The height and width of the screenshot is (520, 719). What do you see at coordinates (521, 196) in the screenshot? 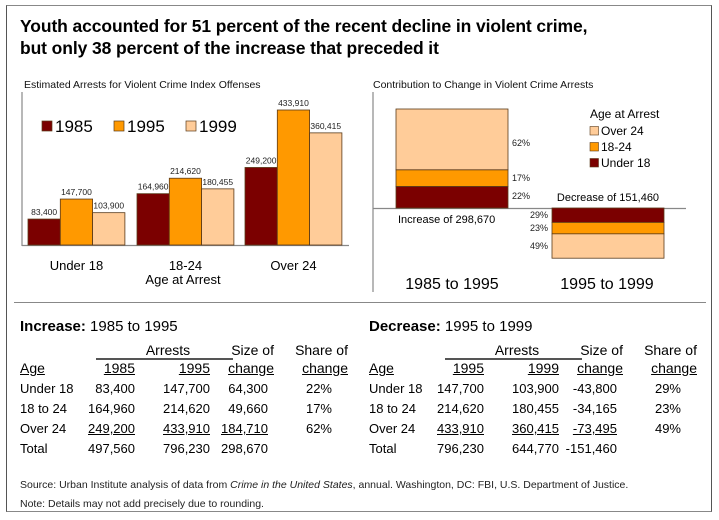
I see `increase-share-label: 22%` at bounding box center [521, 196].